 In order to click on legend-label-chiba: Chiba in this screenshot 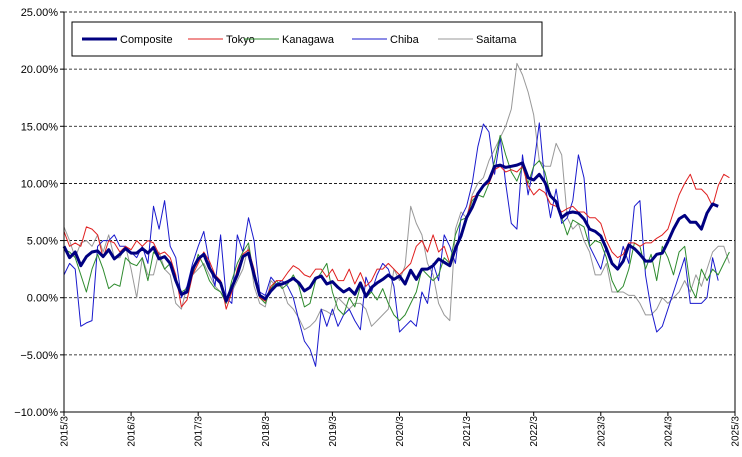, I will do `click(405, 40)`.